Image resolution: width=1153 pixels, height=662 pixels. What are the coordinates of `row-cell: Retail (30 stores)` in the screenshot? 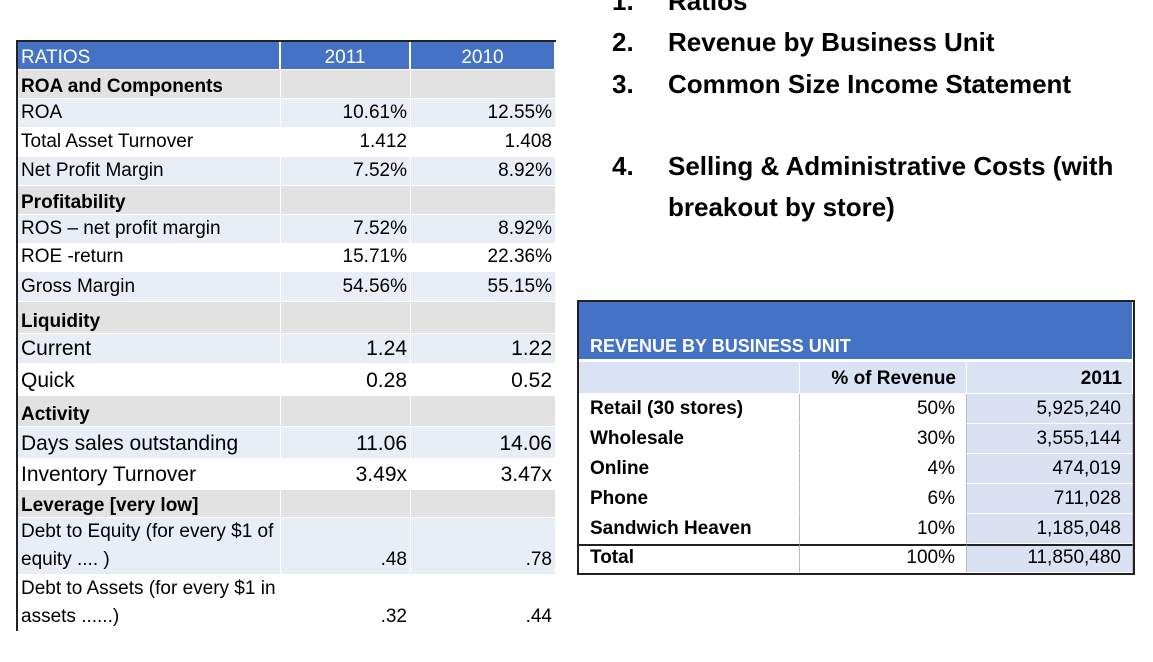 It's located at (689, 409).